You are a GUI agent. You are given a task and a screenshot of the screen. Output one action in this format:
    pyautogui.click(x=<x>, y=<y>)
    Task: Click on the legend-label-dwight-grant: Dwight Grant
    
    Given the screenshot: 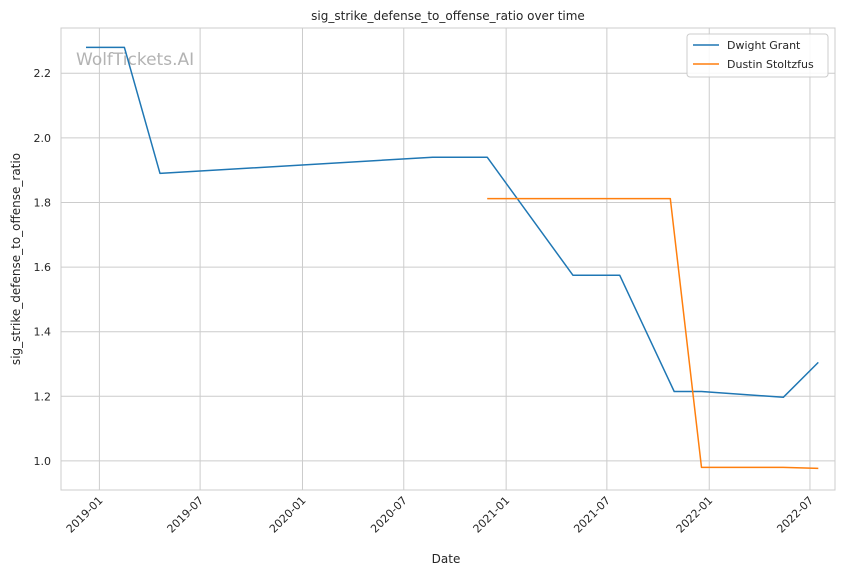 What is the action you would take?
    pyautogui.click(x=764, y=45)
    